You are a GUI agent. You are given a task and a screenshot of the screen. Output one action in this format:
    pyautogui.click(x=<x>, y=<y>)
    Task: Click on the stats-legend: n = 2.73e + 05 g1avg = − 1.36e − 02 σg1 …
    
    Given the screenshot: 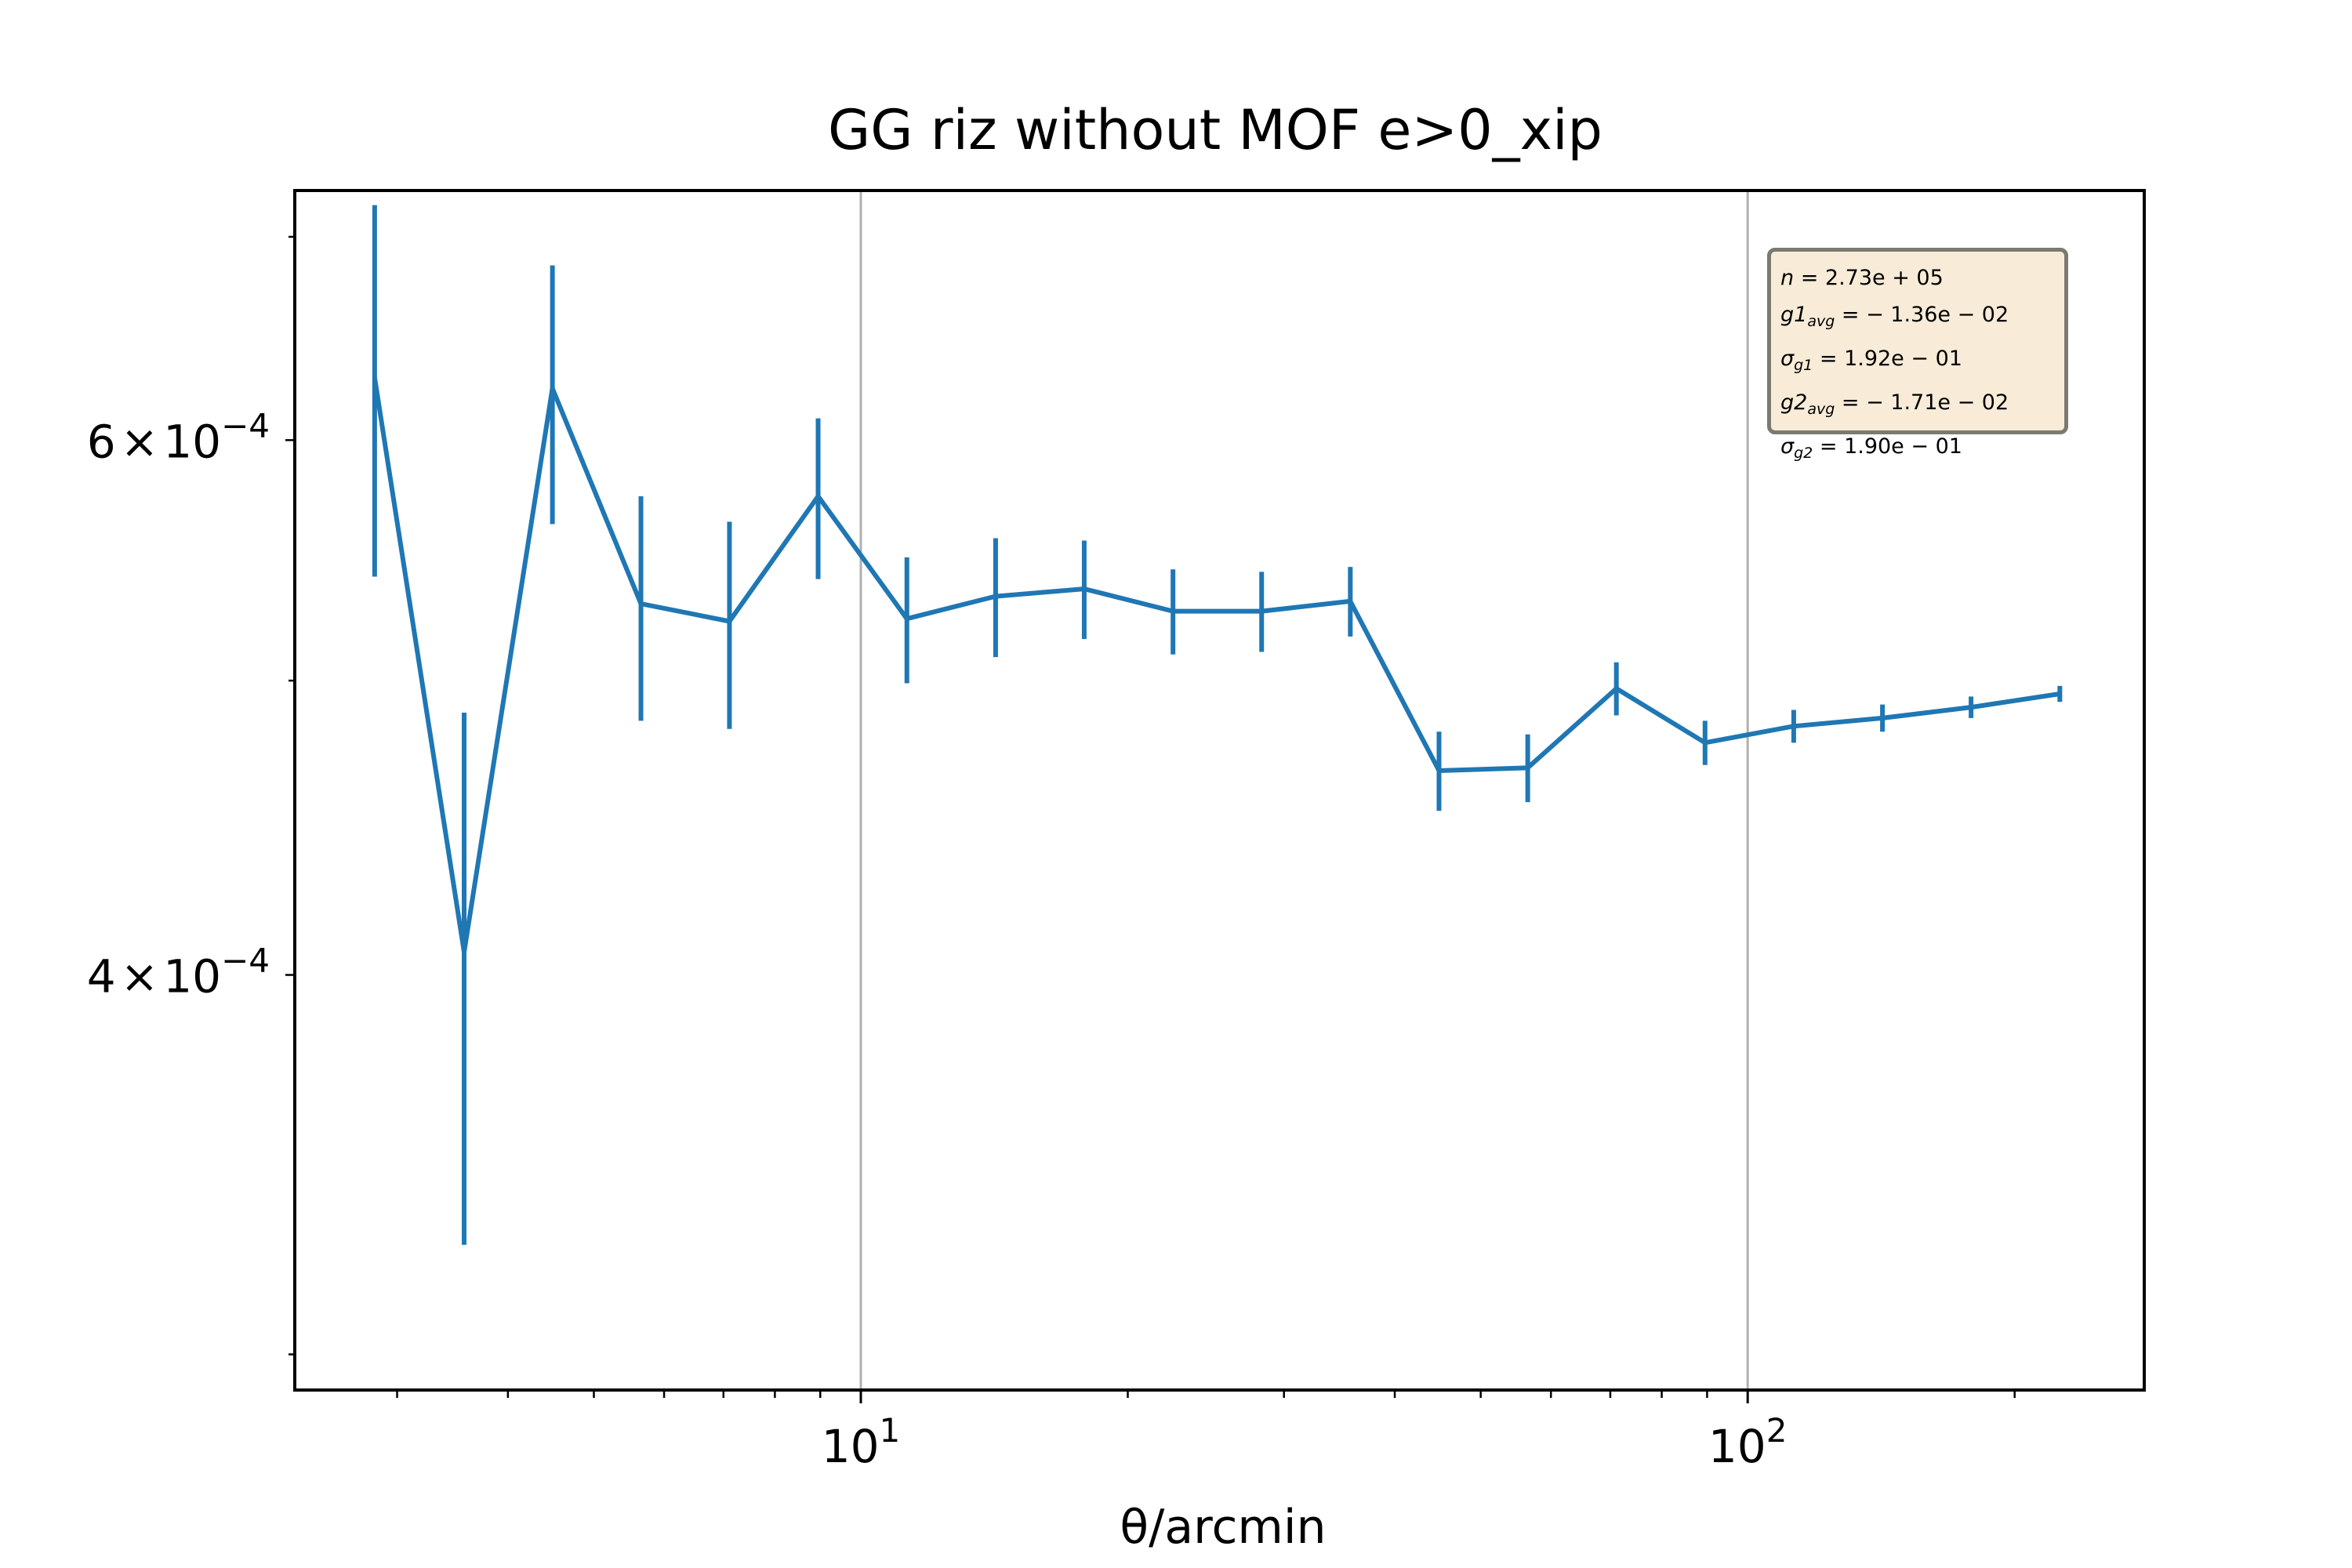 What is the action you would take?
    pyautogui.click(x=1917, y=355)
    